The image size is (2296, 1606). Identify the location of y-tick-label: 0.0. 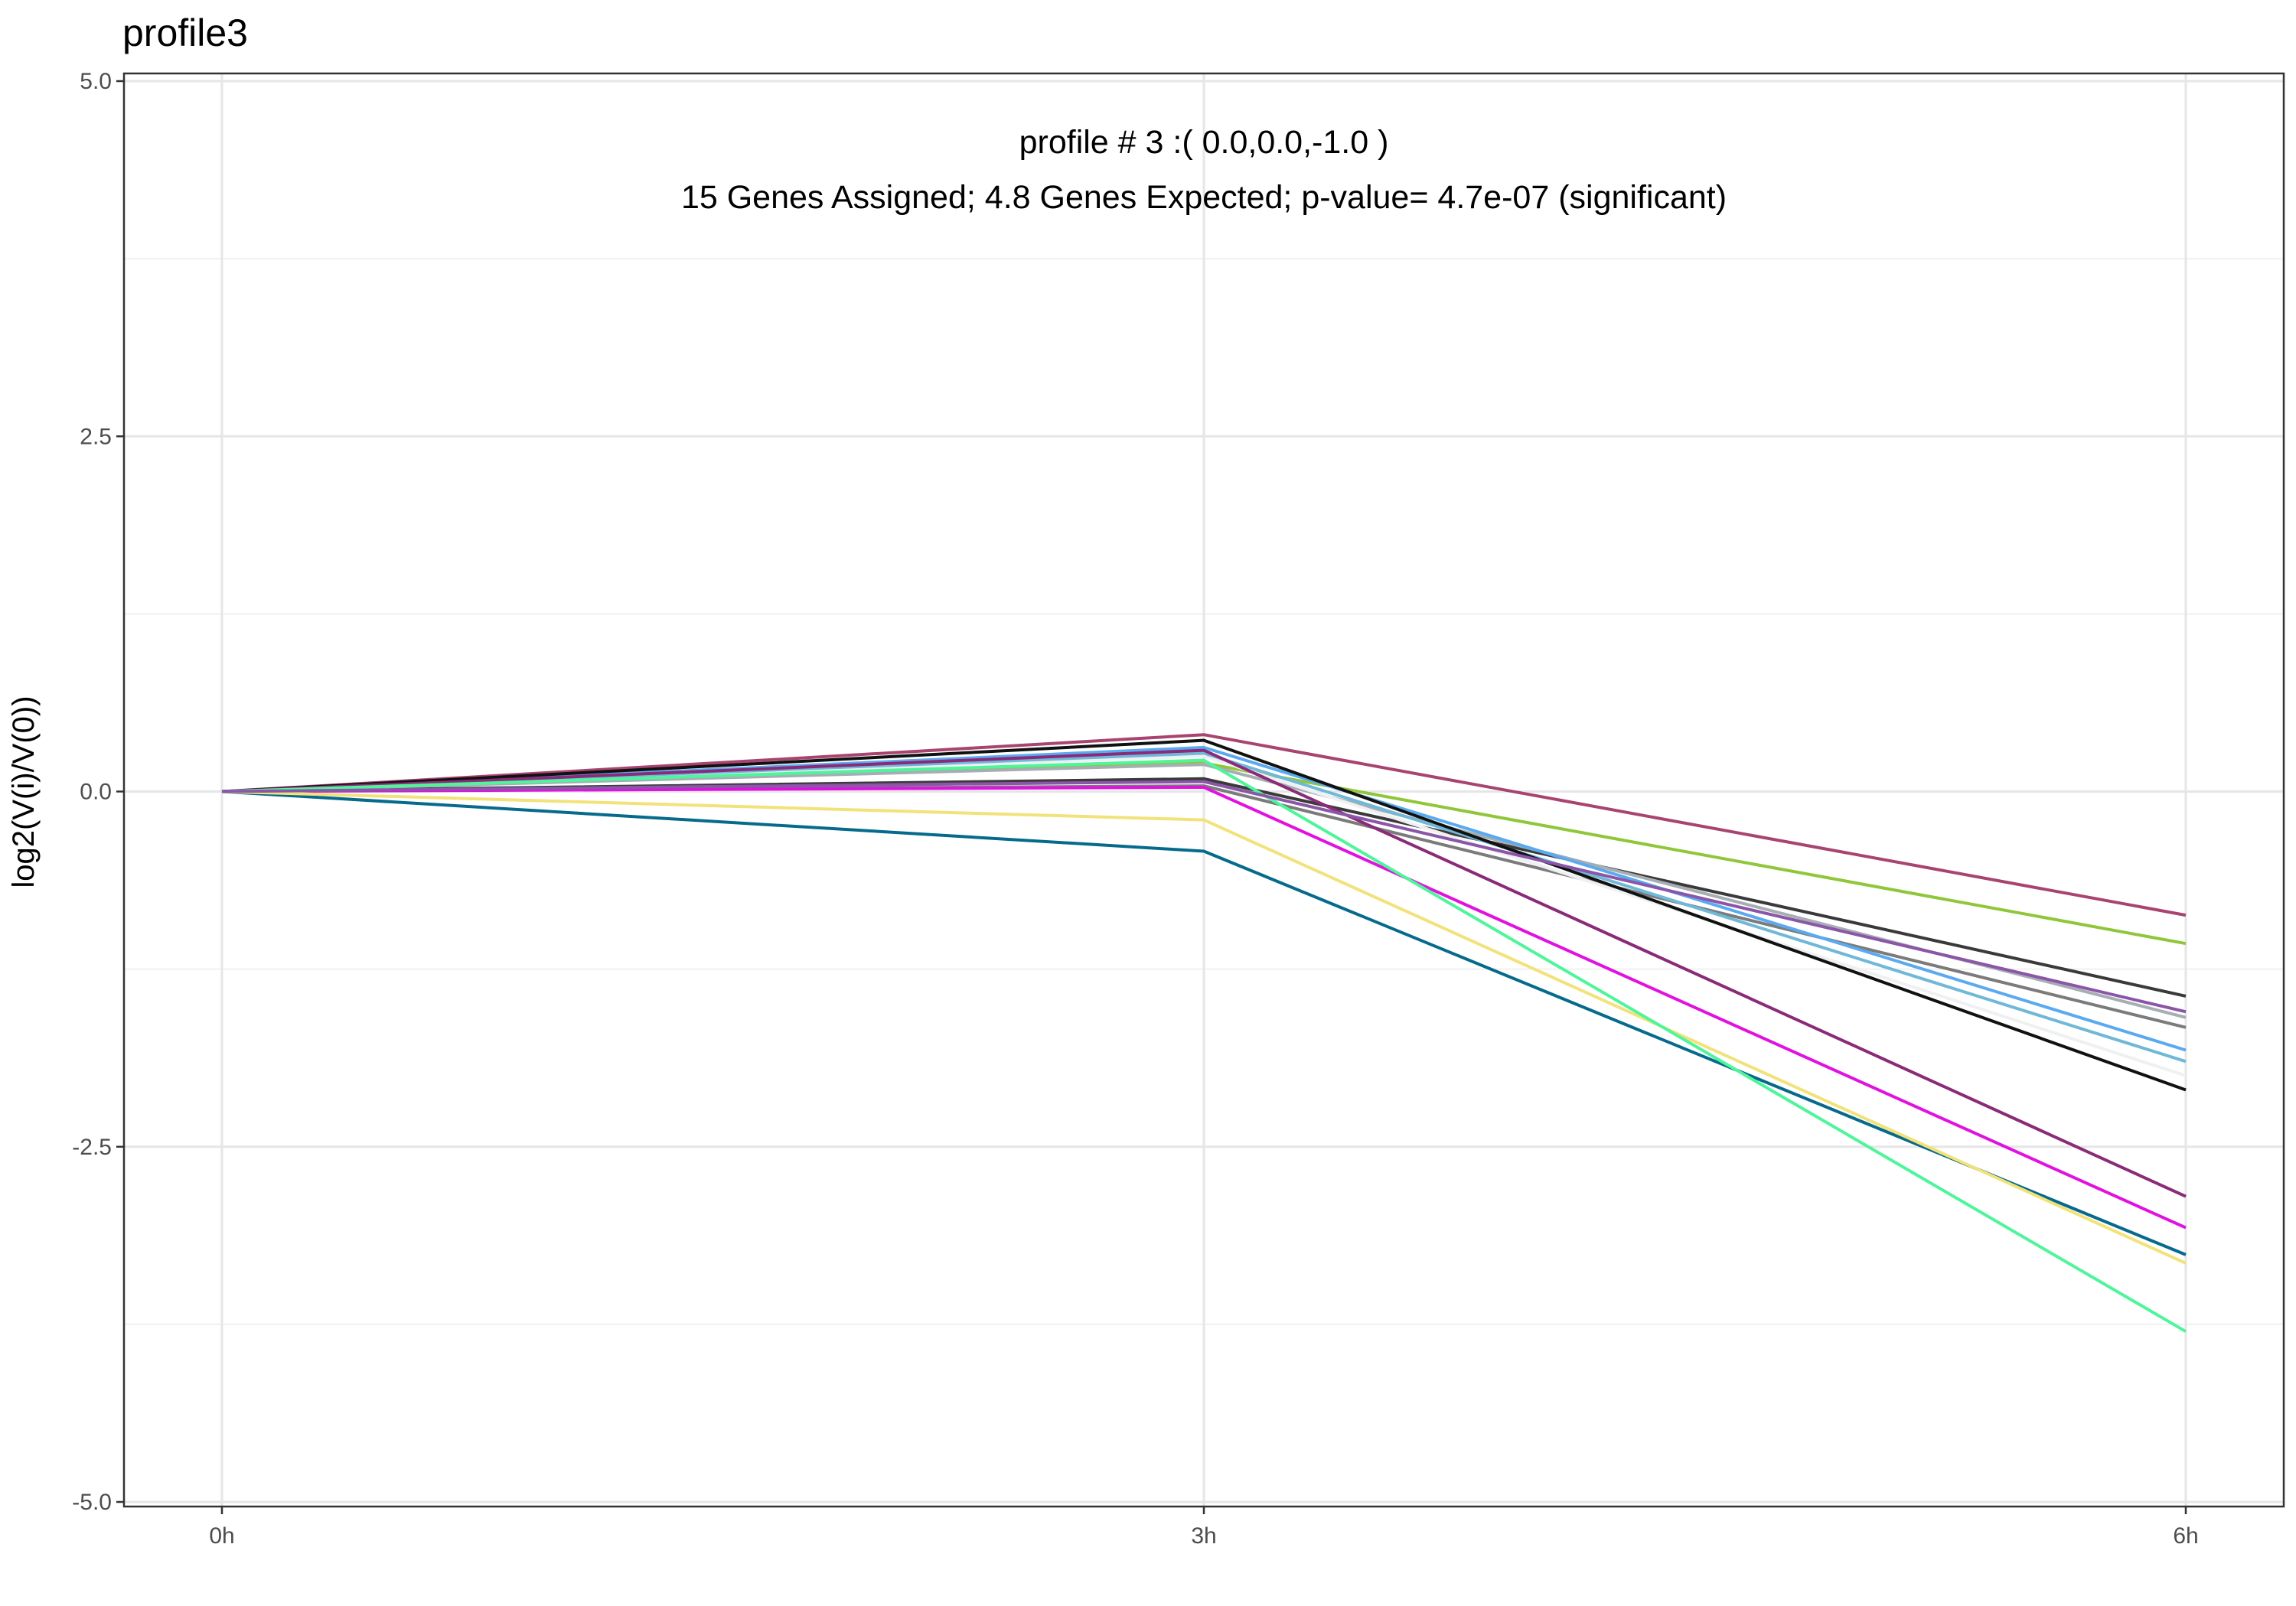
(96, 792).